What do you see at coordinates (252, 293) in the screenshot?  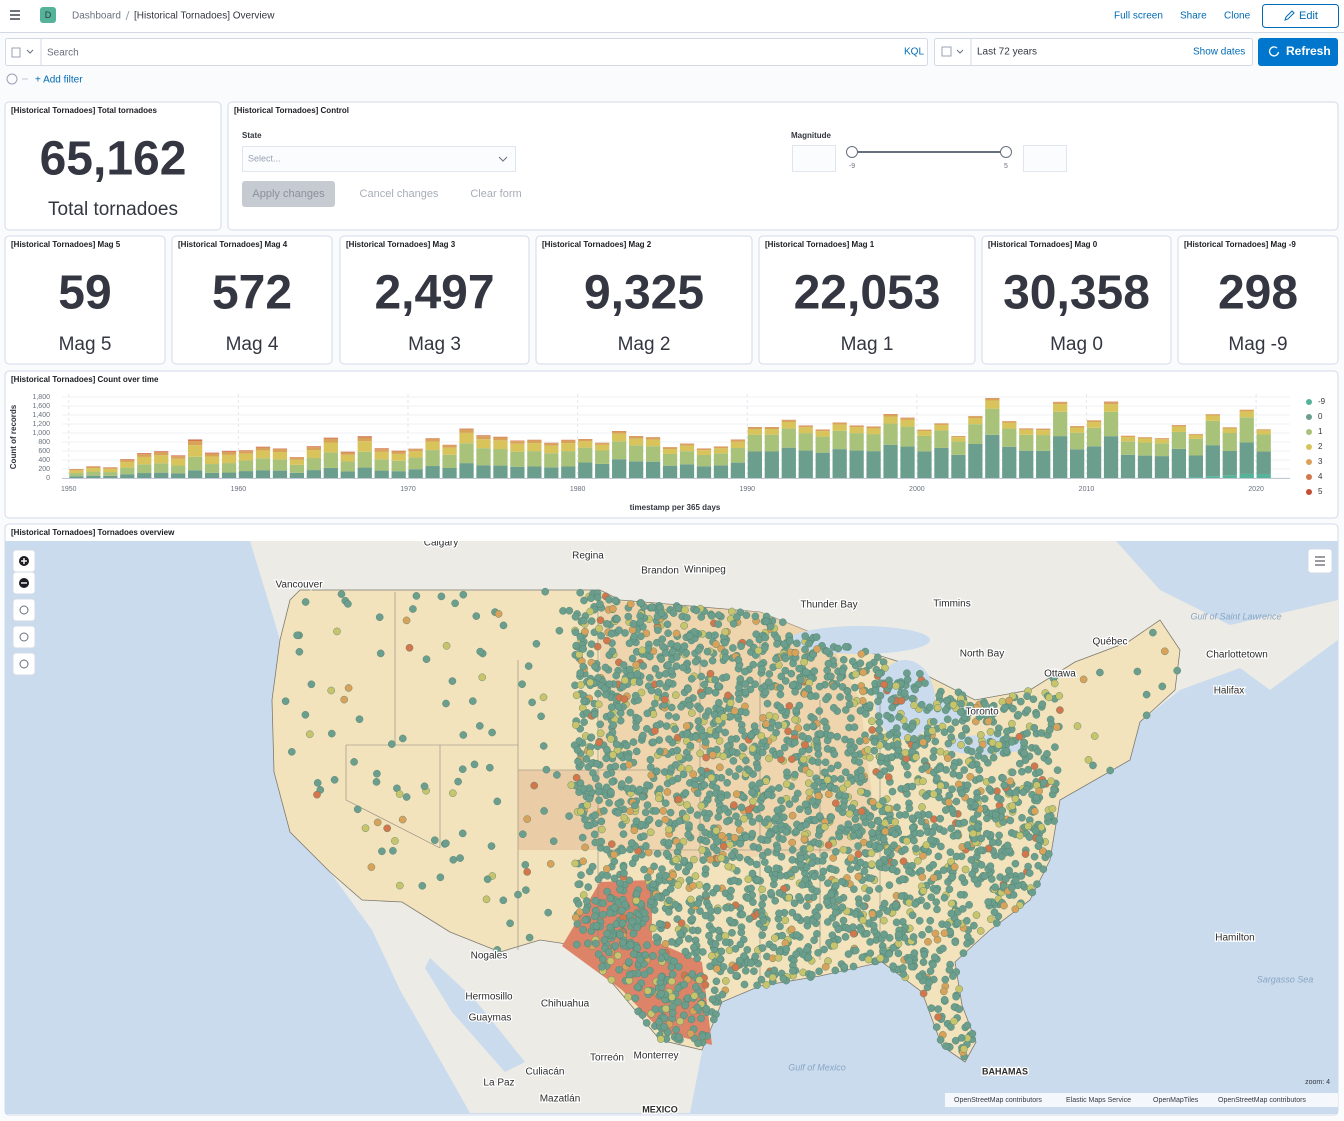 I see `metric-value: 572` at bounding box center [252, 293].